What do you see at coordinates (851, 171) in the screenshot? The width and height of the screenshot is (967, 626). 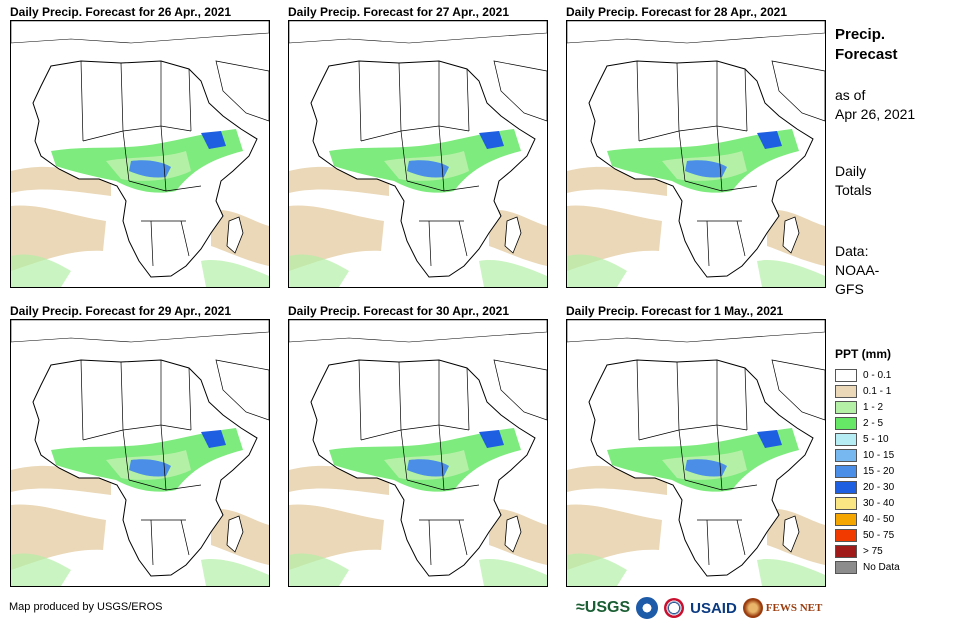 I see `daily-line1: Daily` at bounding box center [851, 171].